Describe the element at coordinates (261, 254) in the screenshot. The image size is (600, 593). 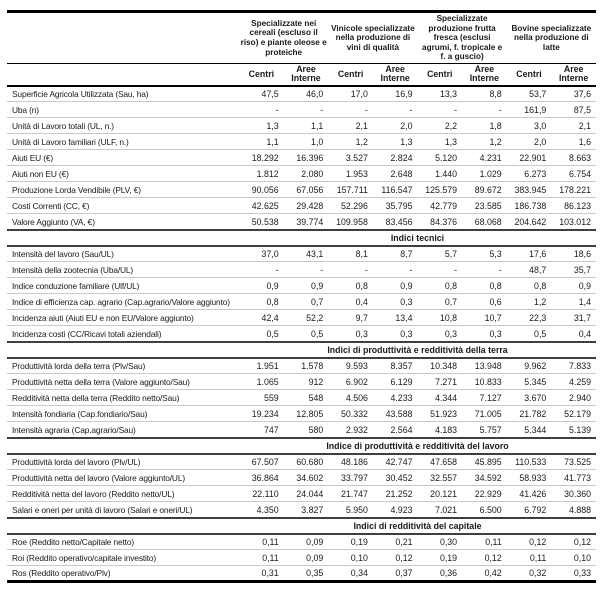
I see `value-cell: 37,0` at that location.